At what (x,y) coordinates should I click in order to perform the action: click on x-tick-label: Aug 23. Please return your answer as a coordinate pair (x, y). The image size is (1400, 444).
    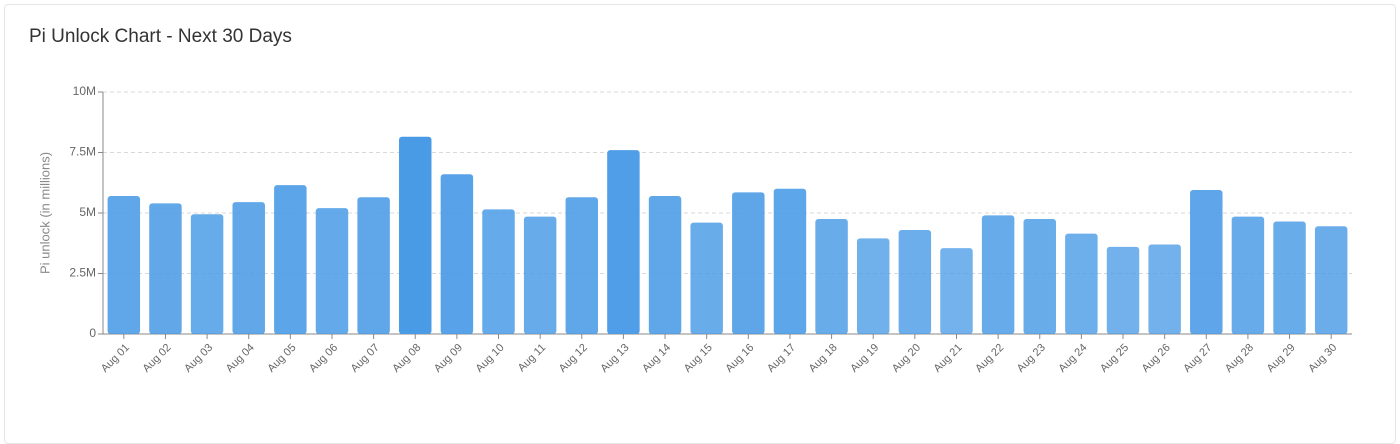
    Looking at the image, I should click on (1031, 358).